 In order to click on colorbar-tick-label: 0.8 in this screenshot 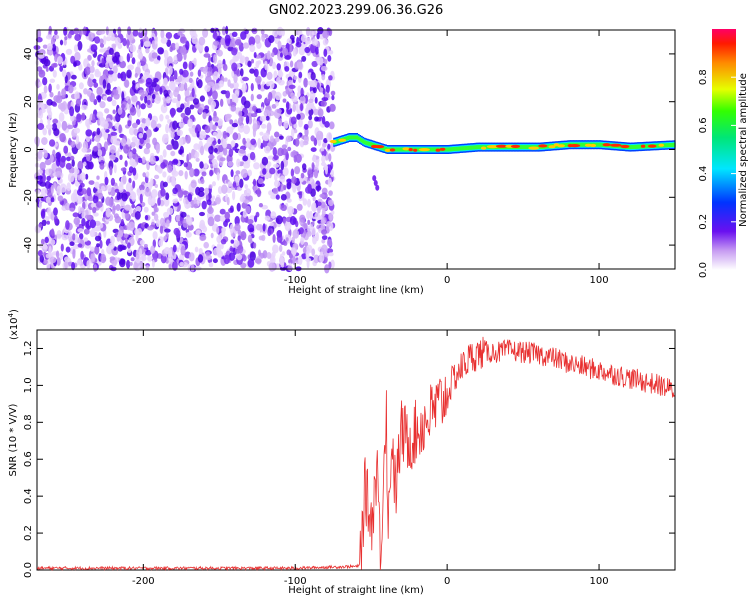, I will do `click(703, 77)`.